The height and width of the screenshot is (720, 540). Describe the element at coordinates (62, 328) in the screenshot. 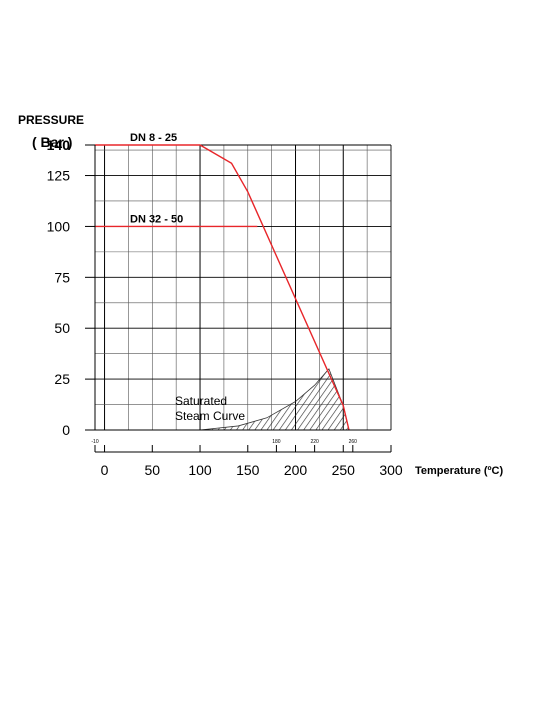

I see `y-tick-label: 50` at that location.